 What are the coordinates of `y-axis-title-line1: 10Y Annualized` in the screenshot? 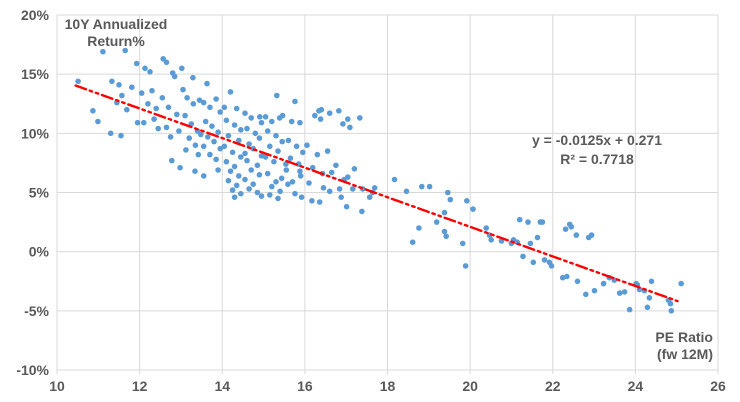 It's located at (116, 24).